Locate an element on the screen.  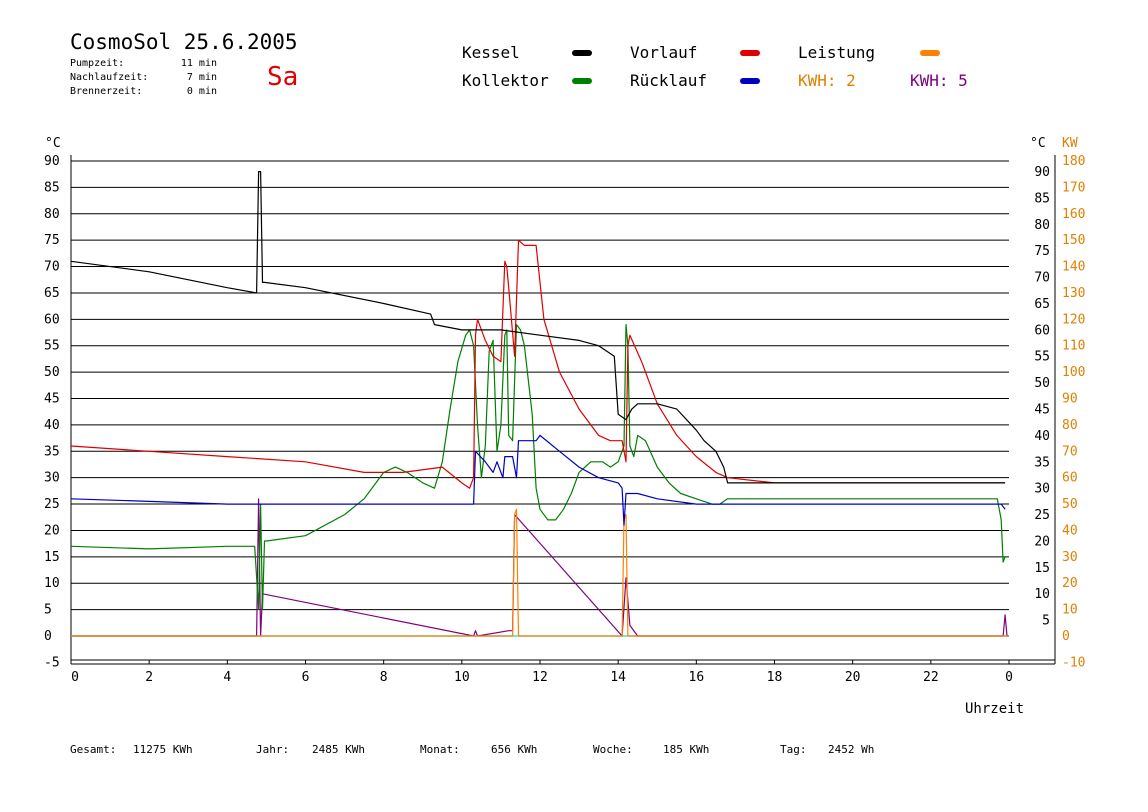
y-tick-right: 90 is located at coordinates (1042, 172).